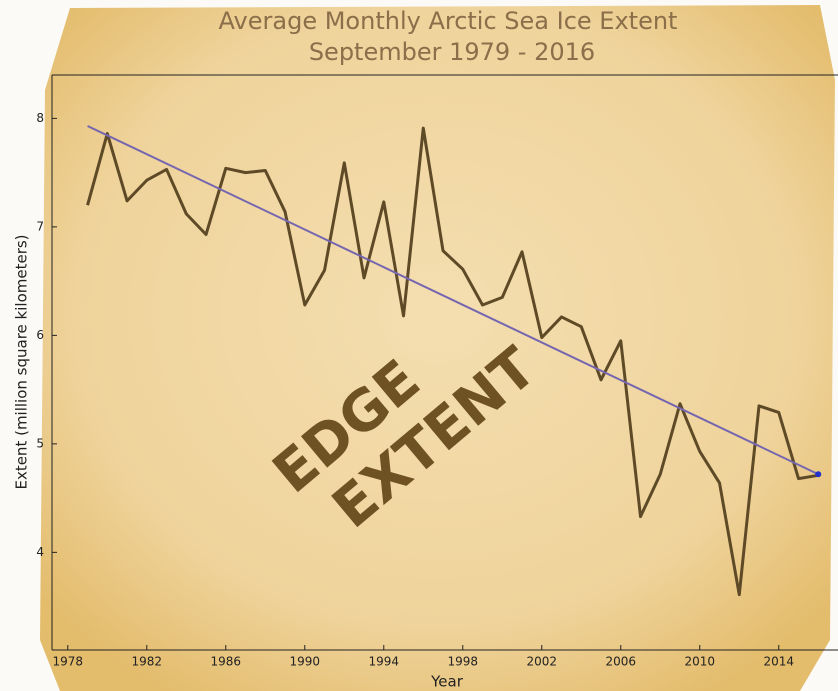 The width and height of the screenshot is (838, 691). Describe the element at coordinates (818, 474) in the screenshot. I see `trend-end-marker` at that location.